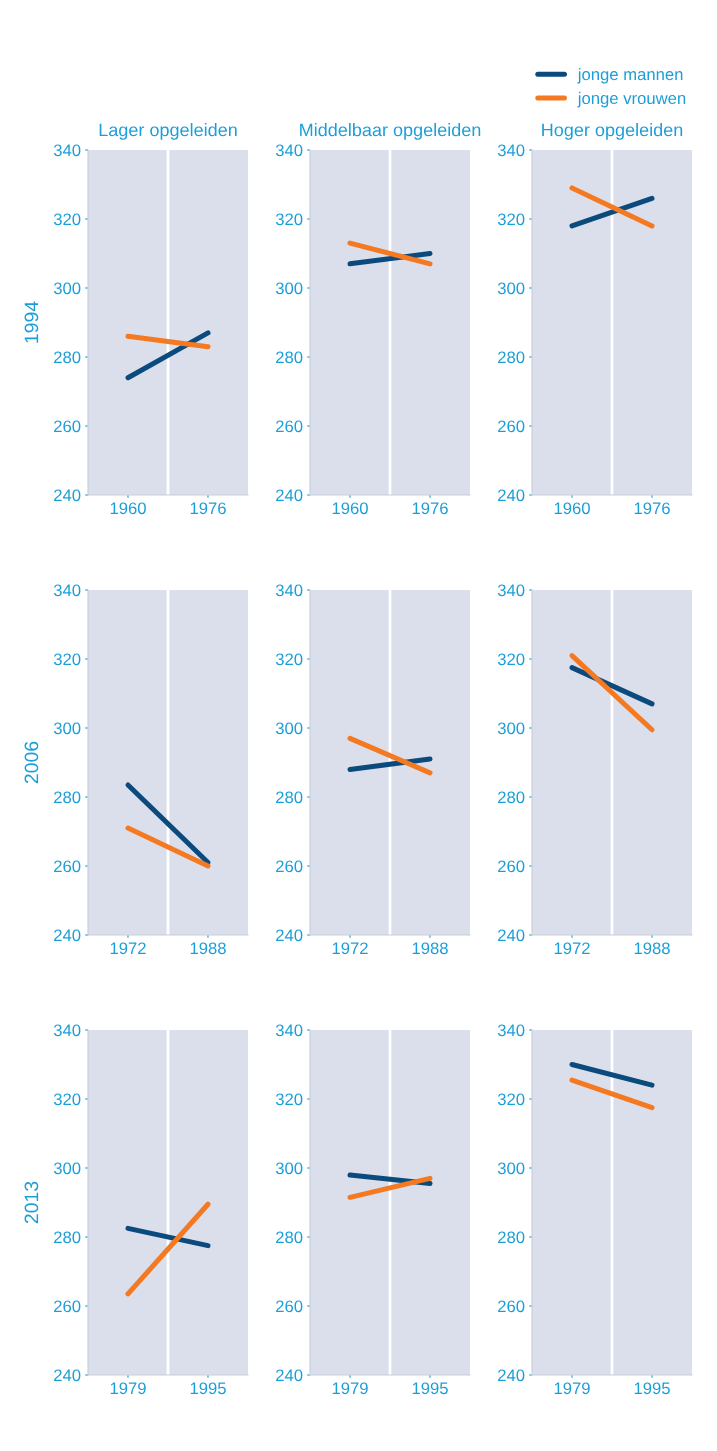 This screenshot has height=1451, width=717. I want to click on legend-label: jonge vrouwen, so click(631, 99).